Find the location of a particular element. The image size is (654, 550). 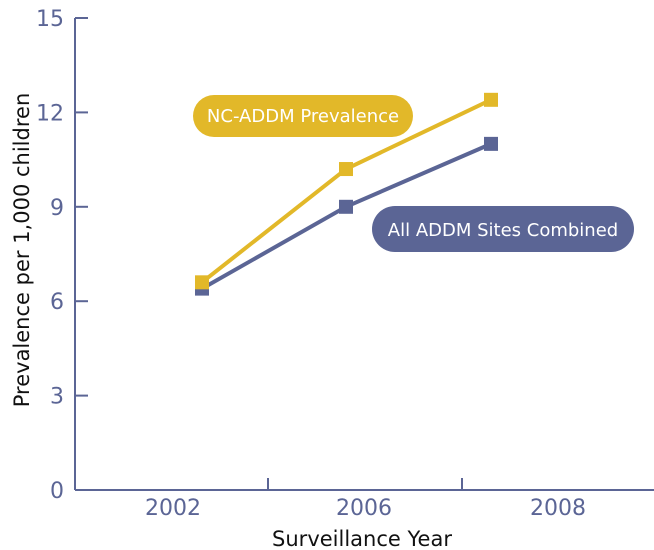

y-tick-label: 9 is located at coordinates (57, 208).